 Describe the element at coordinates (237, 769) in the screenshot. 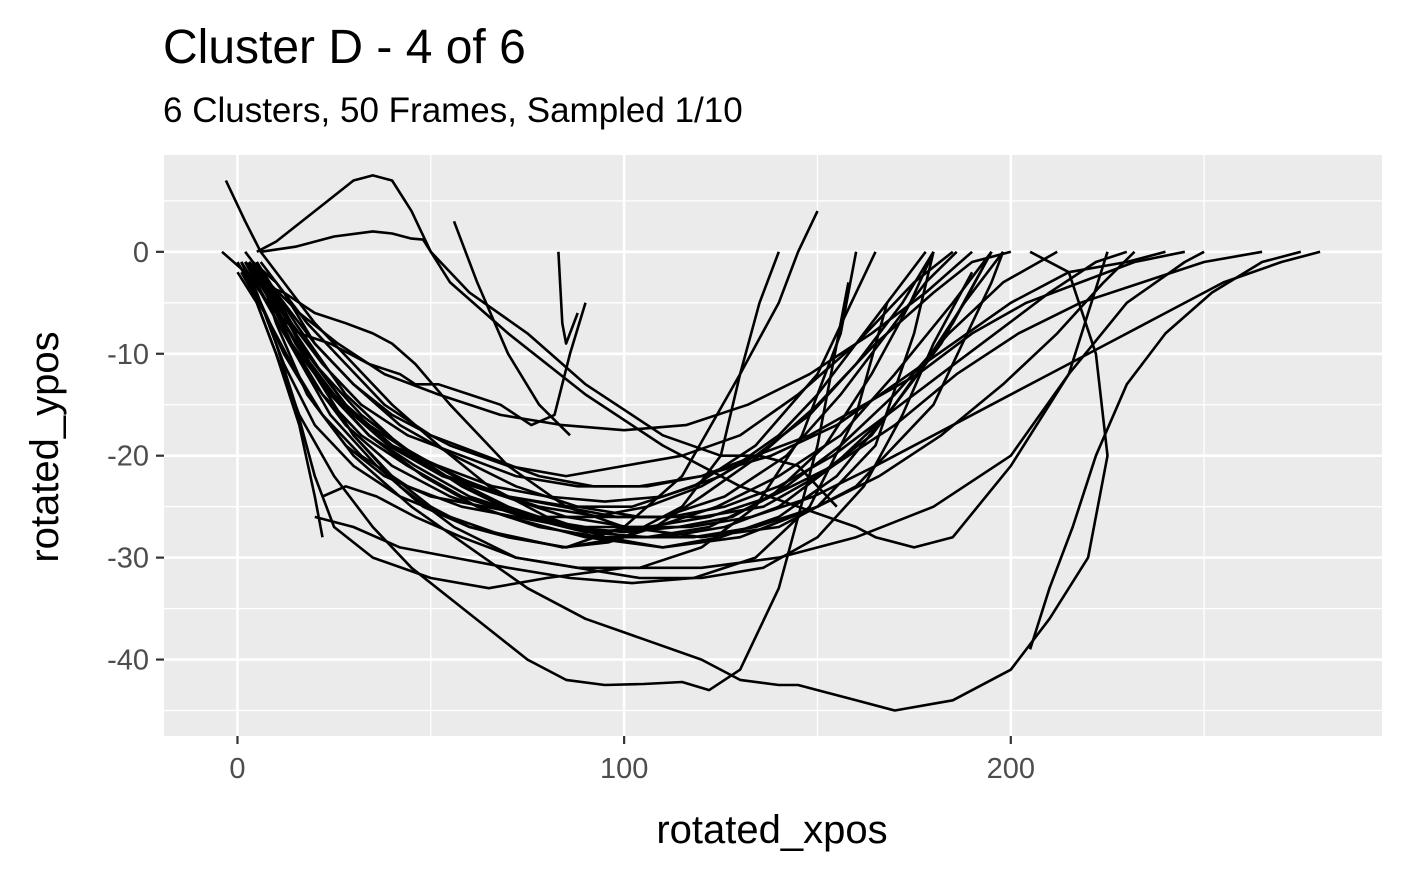

I see `x-tick-label: 0` at that location.